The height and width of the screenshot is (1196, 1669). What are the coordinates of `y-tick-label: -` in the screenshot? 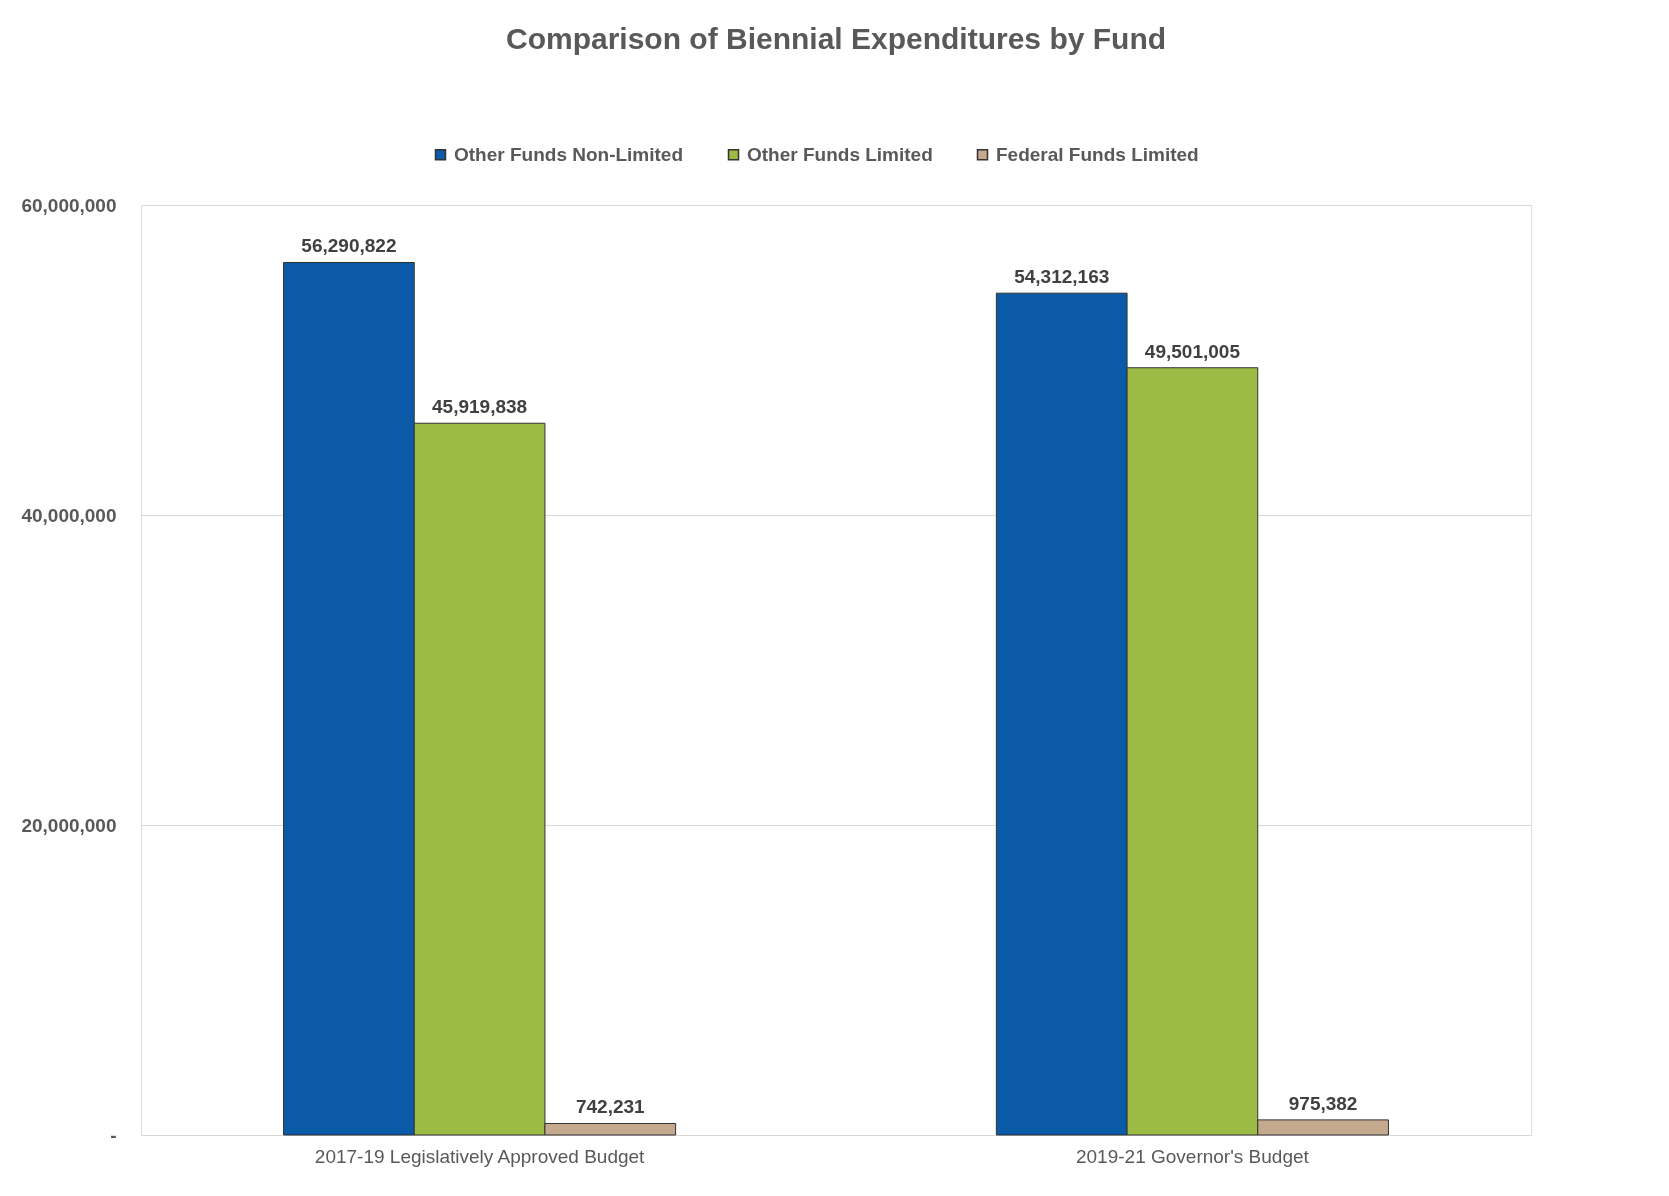 It's located at (113, 1135).